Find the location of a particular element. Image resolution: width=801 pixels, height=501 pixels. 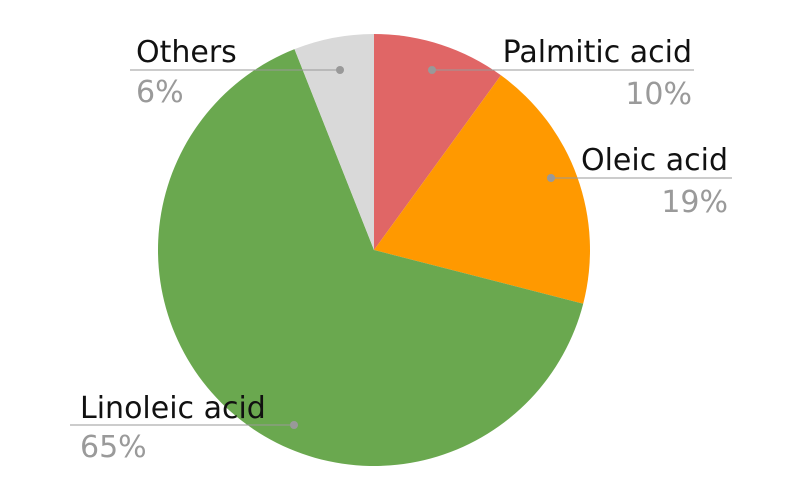

label-linoleic-acid: Linoleic acid is located at coordinates (173, 408).